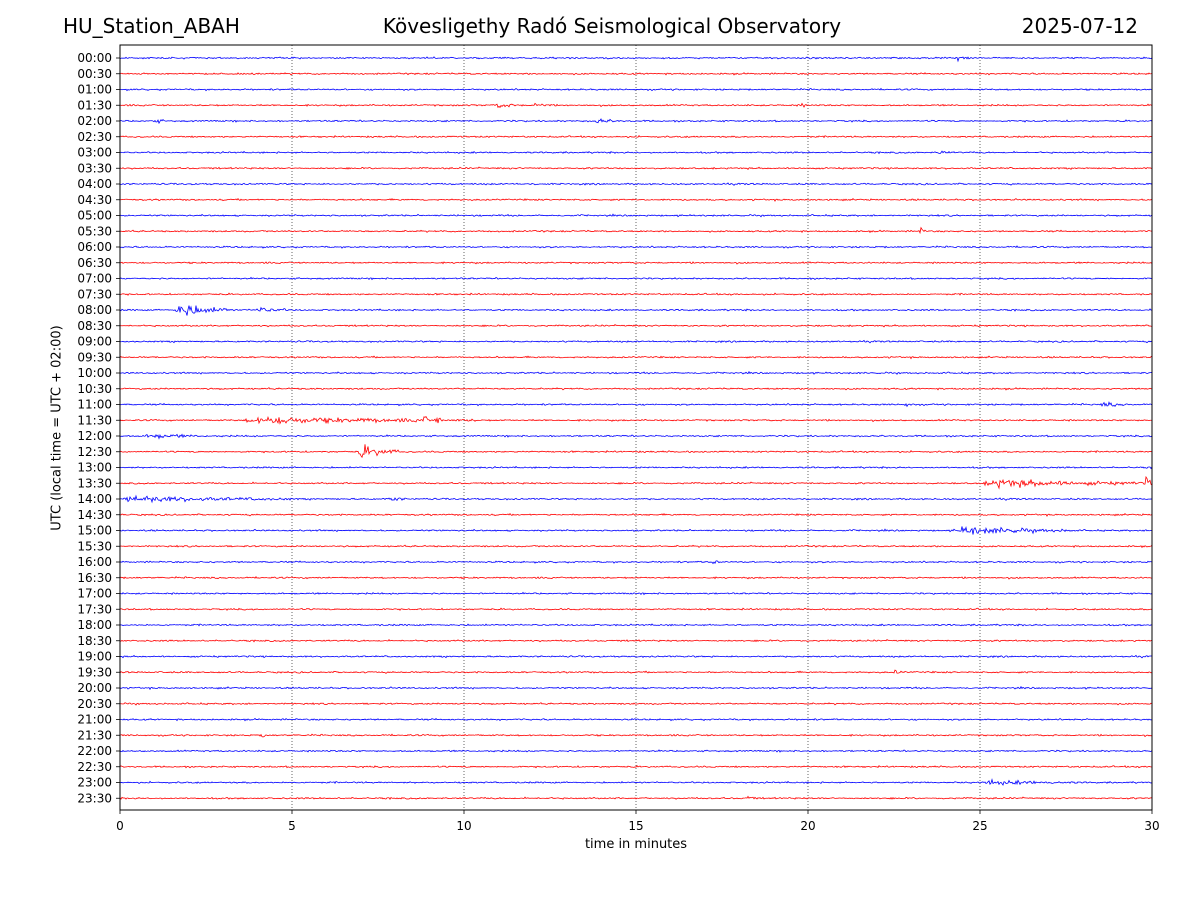  I want to click on x-axis-label: time in minutes, so click(636, 844).